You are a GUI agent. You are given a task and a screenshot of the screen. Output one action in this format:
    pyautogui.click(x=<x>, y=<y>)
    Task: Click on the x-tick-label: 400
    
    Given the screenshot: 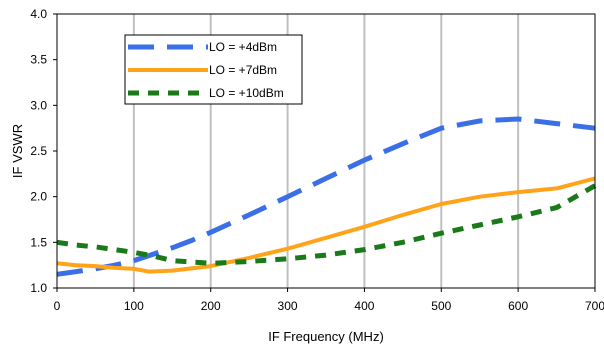 What is the action you would take?
    pyautogui.click(x=364, y=306)
    